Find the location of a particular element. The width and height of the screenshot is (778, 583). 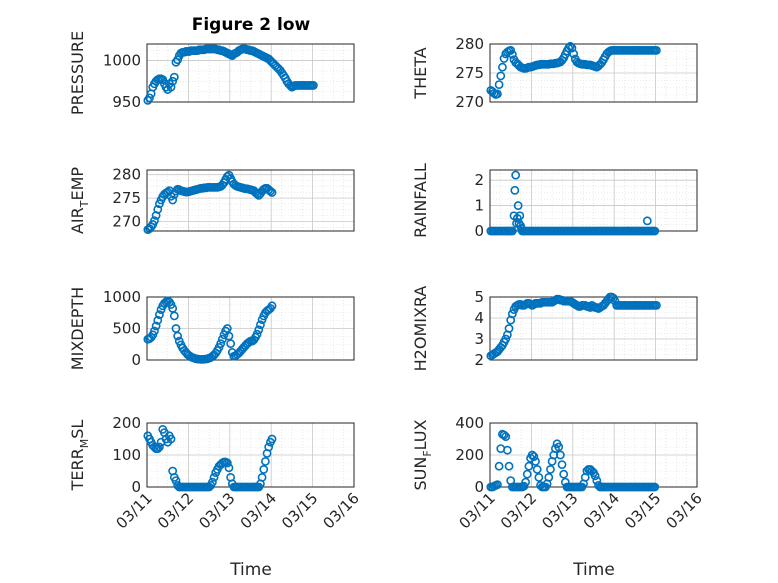

y-tick-label: 950 is located at coordinates (126, 102).